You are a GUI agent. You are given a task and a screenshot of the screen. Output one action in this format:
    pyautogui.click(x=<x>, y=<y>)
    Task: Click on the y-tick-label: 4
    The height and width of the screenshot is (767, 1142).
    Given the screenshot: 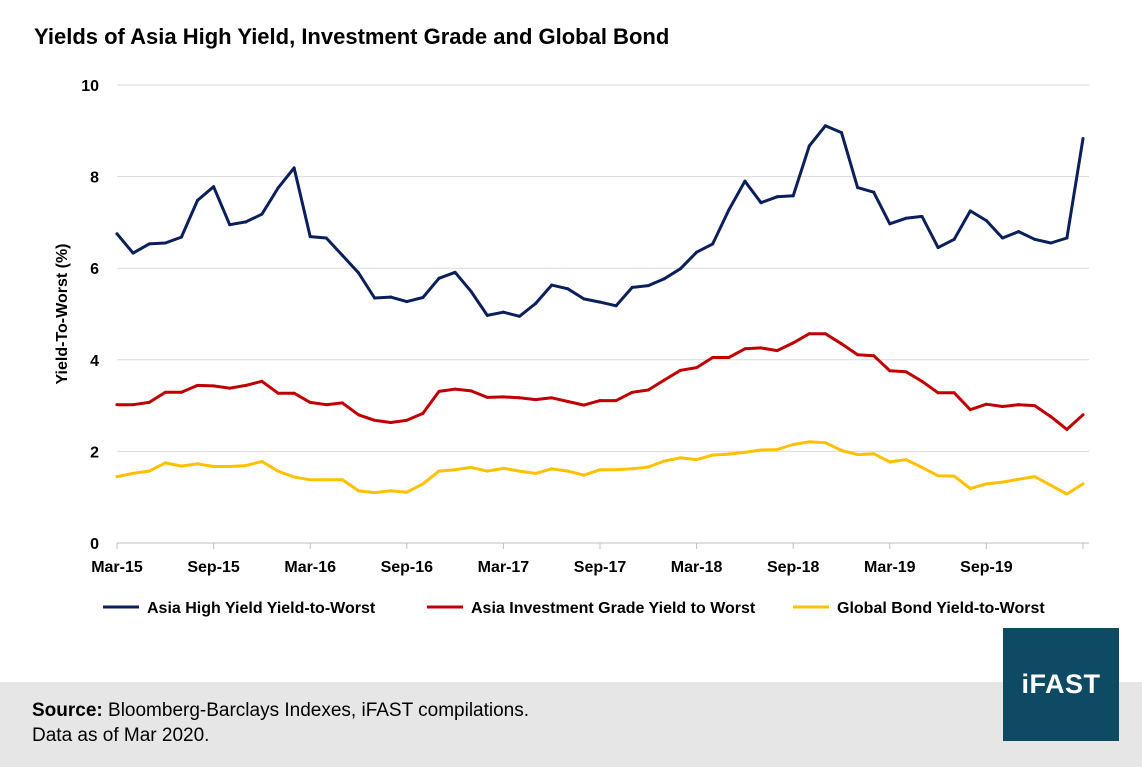 What is the action you would take?
    pyautogui.click(x=94, y=361)
    